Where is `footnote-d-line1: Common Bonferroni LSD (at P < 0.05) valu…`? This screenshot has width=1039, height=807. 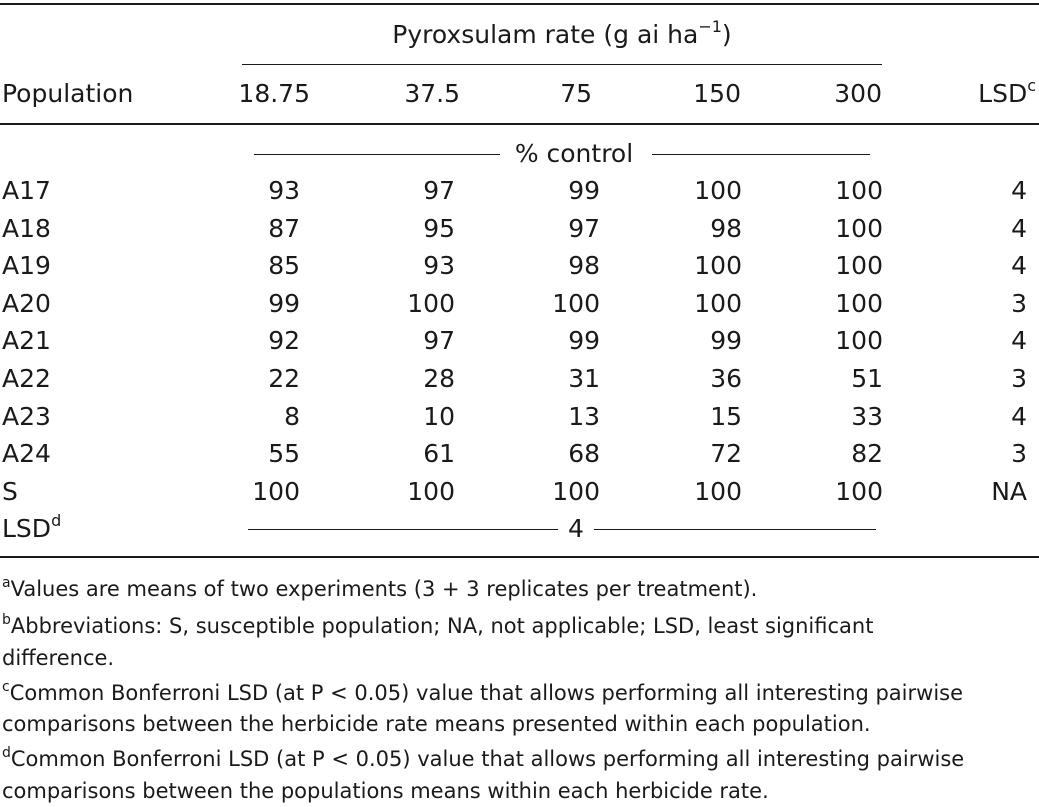 footnote-d-line1: Common Bonferroni LSD (at P < 0.05) valu… is located at coordinates (487, 759).